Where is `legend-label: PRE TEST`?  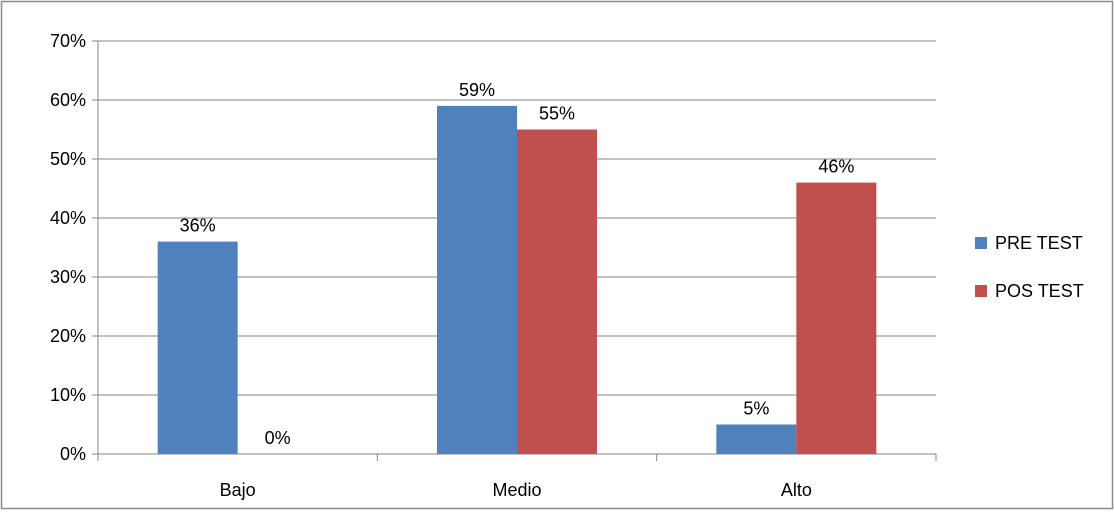 legend-label: PRE TEST is located at coordinates (1039, 243).